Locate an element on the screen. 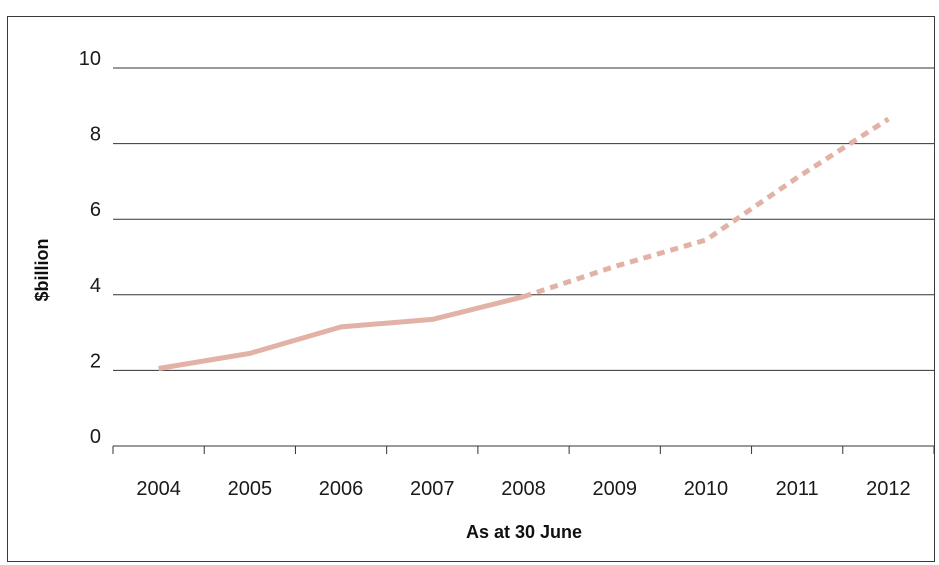 This screenshot has width=939, height=565. x-tick-label: 2008 is located at coordinates (523, 489).